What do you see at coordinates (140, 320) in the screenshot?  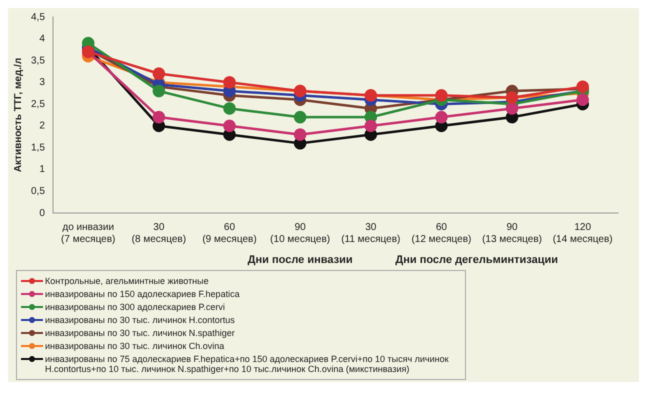 I see `legend-label: инвазированы по 30 тыс. личинок H.contortus` at bounding box center [140, 320].